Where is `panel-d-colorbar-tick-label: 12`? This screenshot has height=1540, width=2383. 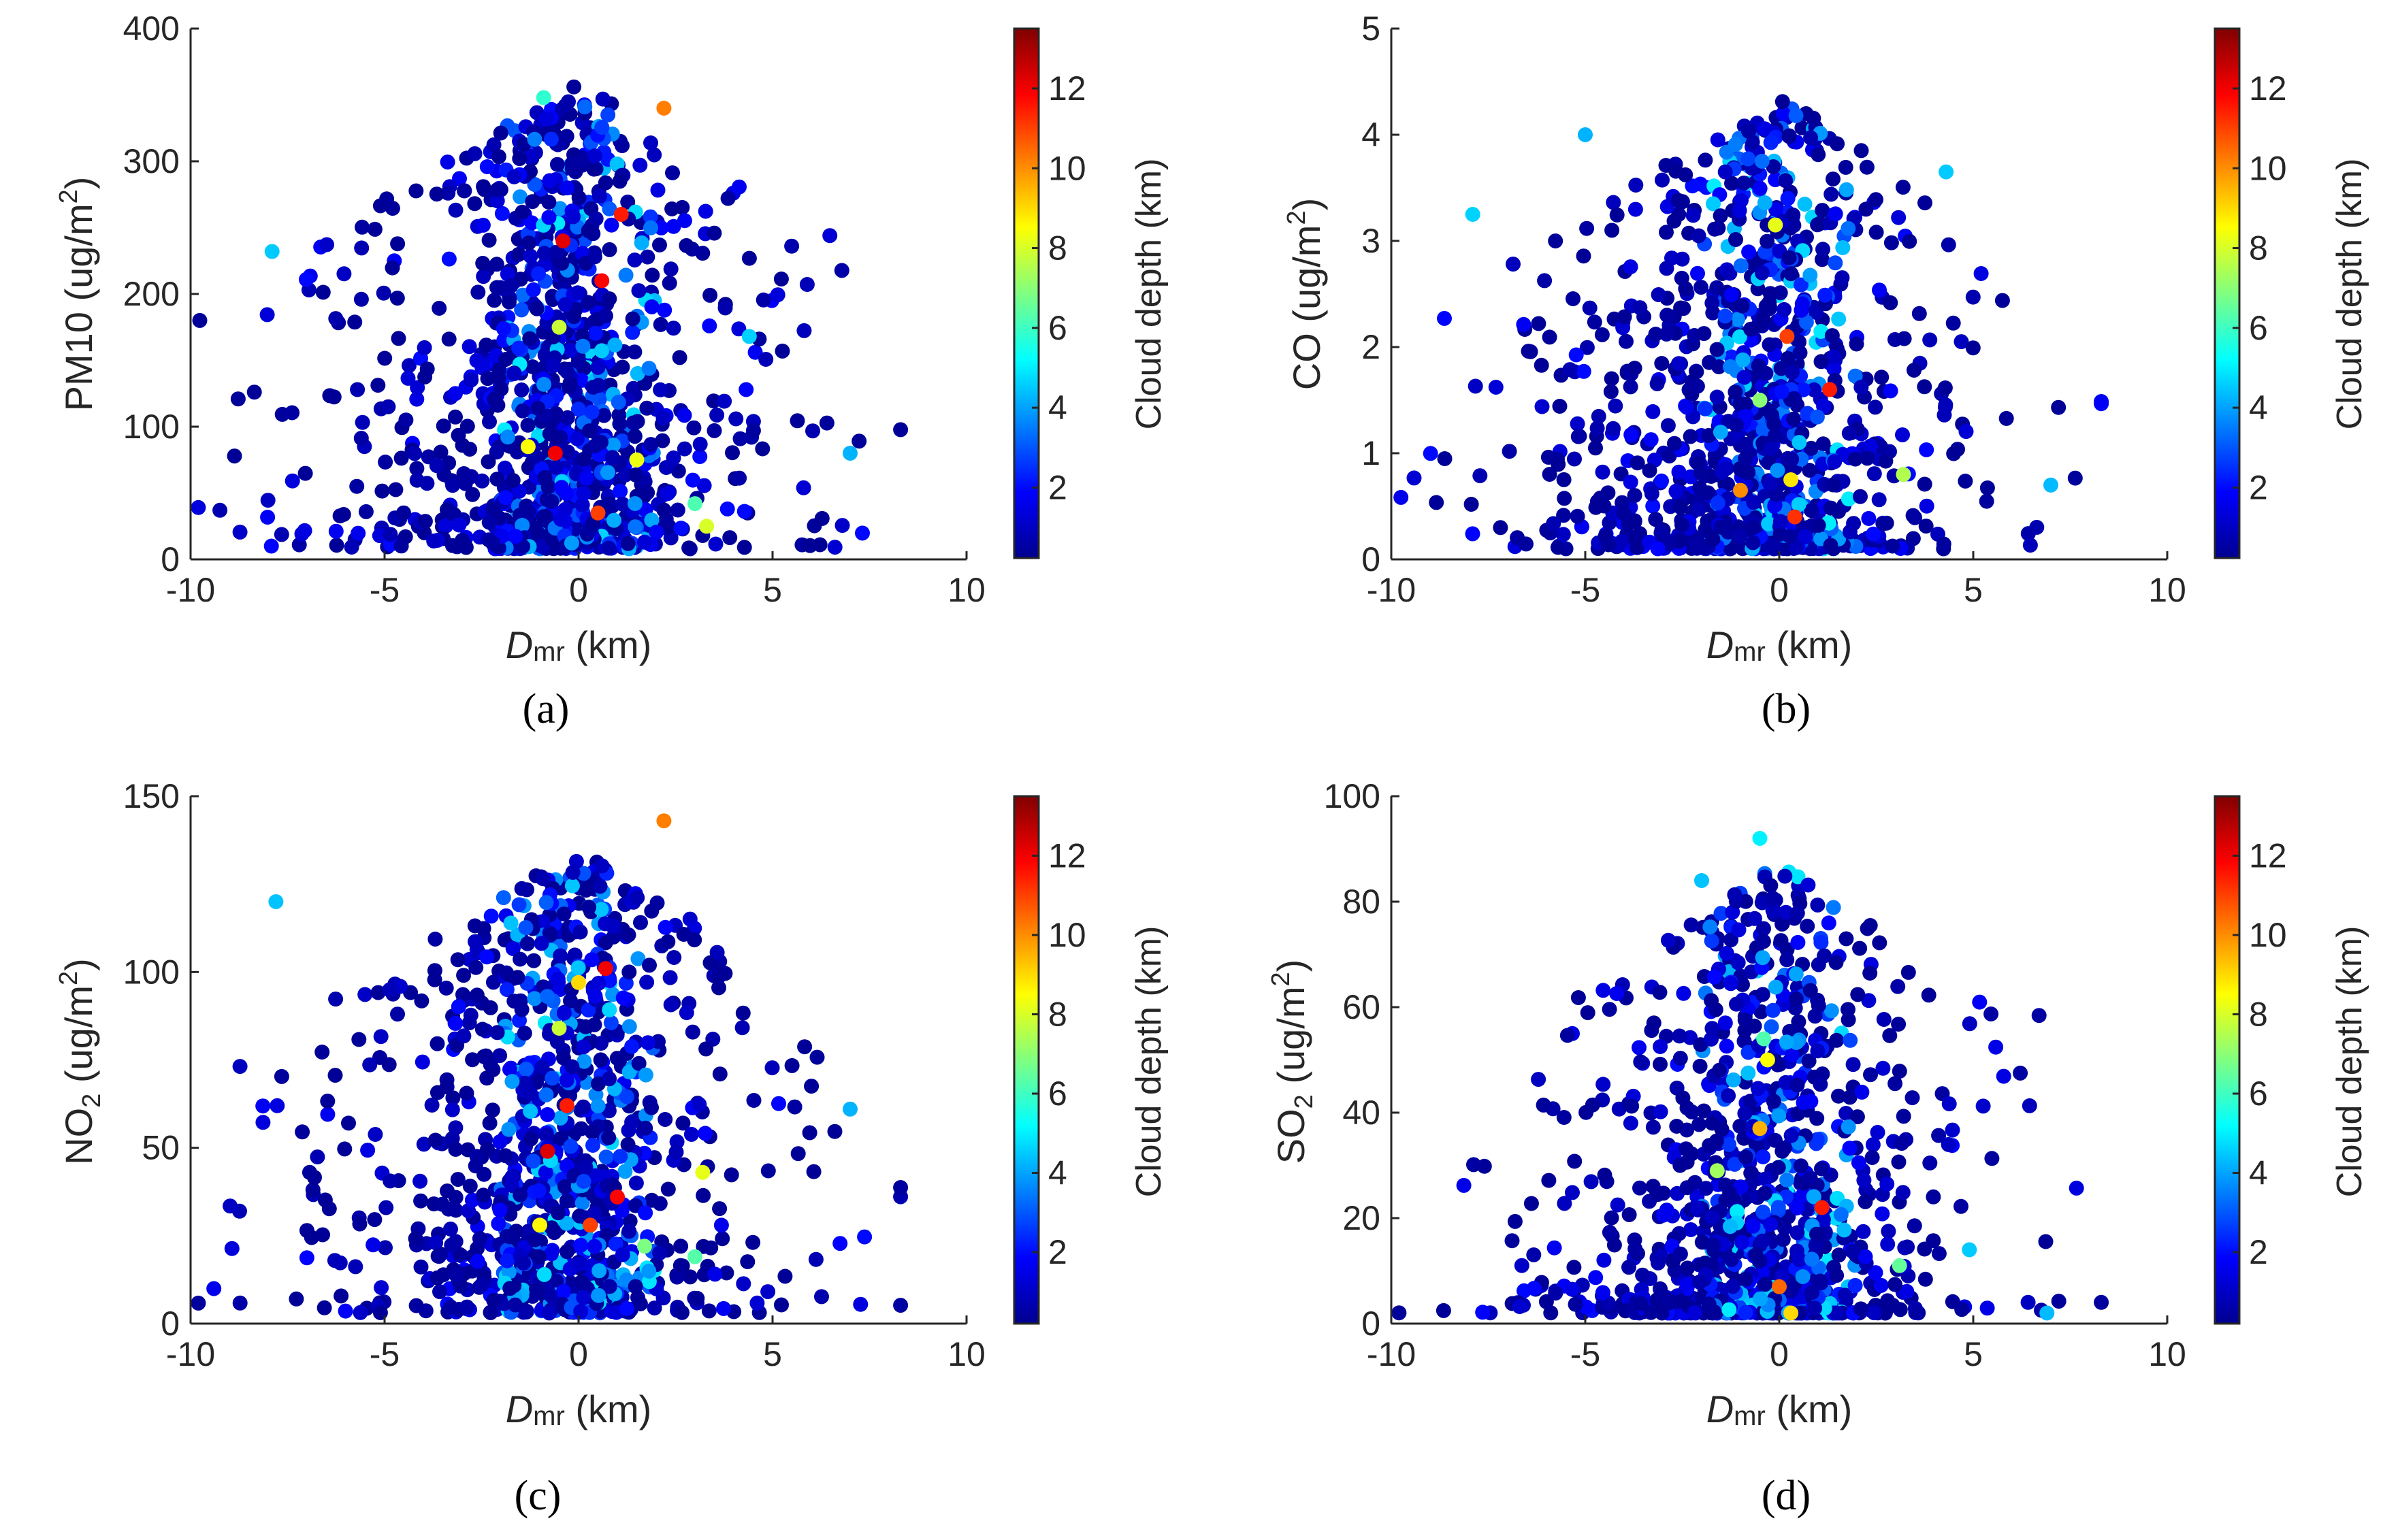
panel-d-colorbar-tick-label: 12 is located at coordinates (2268, 855).